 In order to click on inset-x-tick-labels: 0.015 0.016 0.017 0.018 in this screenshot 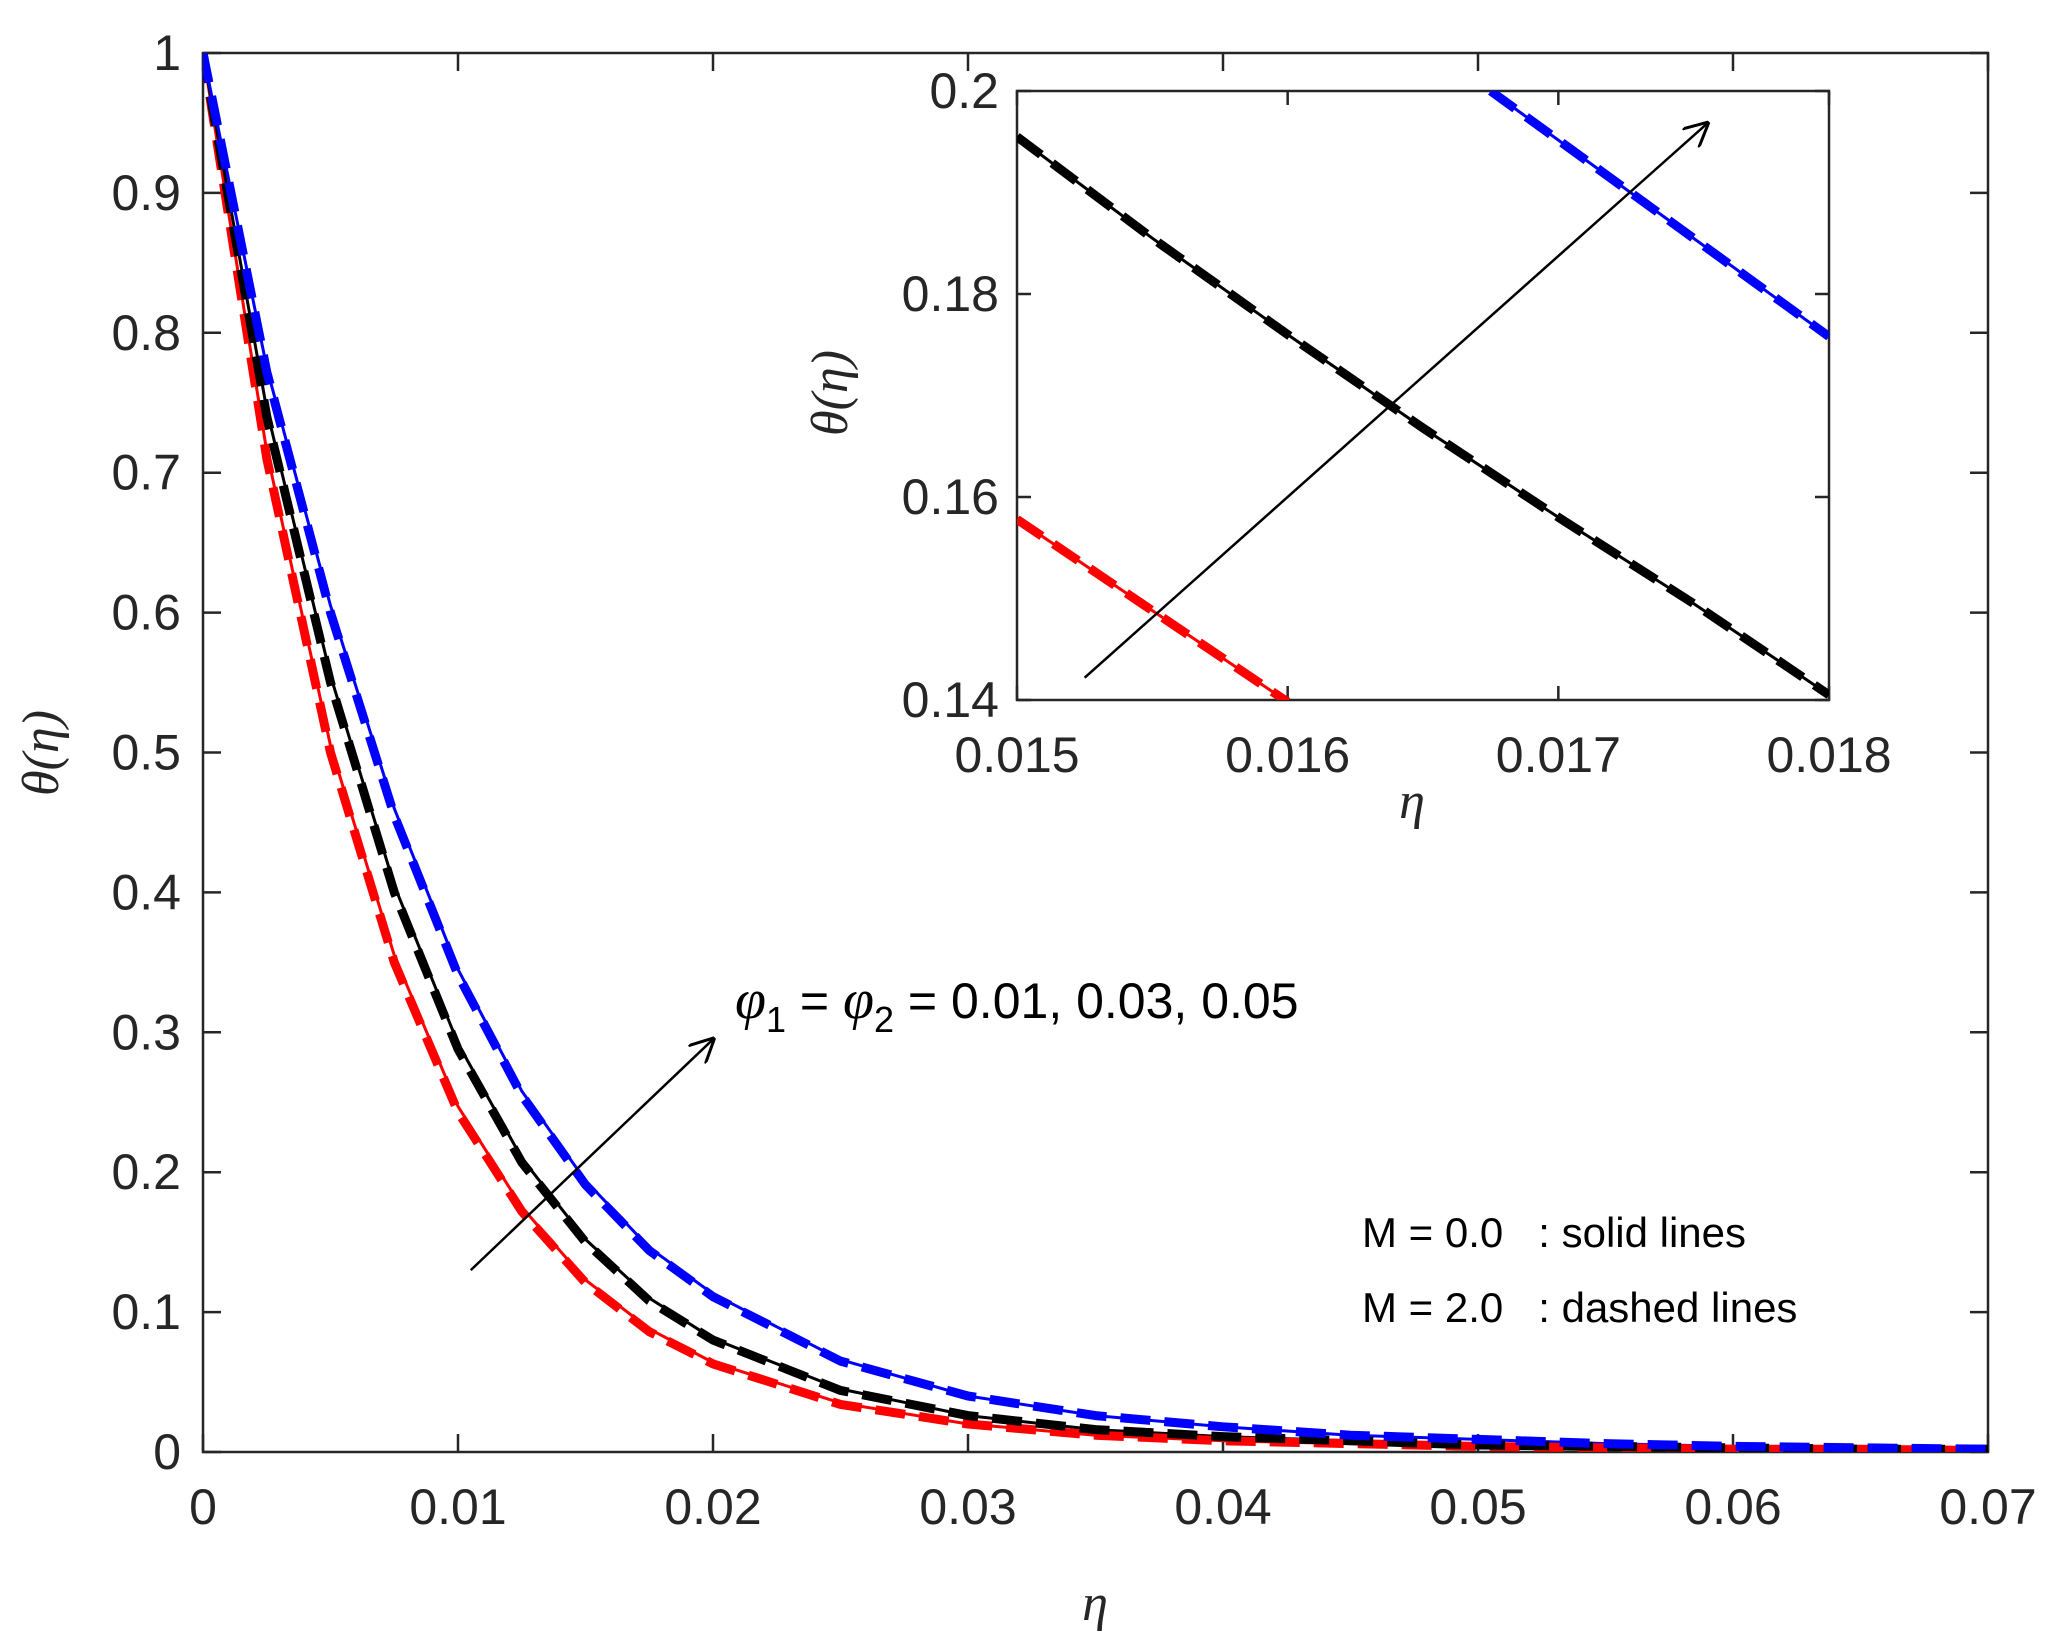, I will do `click(1422, 755)`.